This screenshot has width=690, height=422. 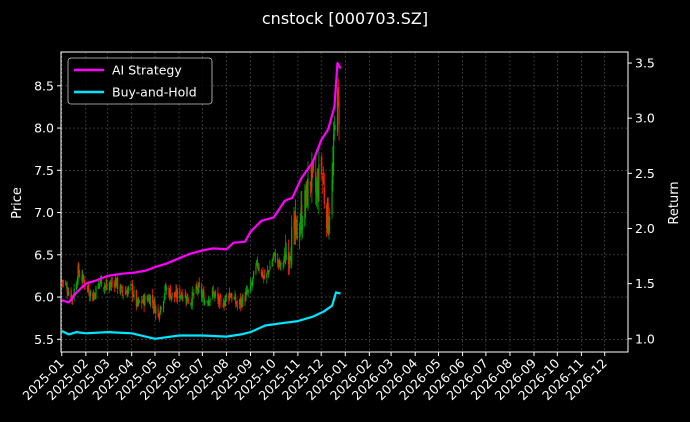 What do you see at coordinates (44, 170) in the screenshot?
I see `y-tick-label: 7.5` at bounding box center [44, 170].